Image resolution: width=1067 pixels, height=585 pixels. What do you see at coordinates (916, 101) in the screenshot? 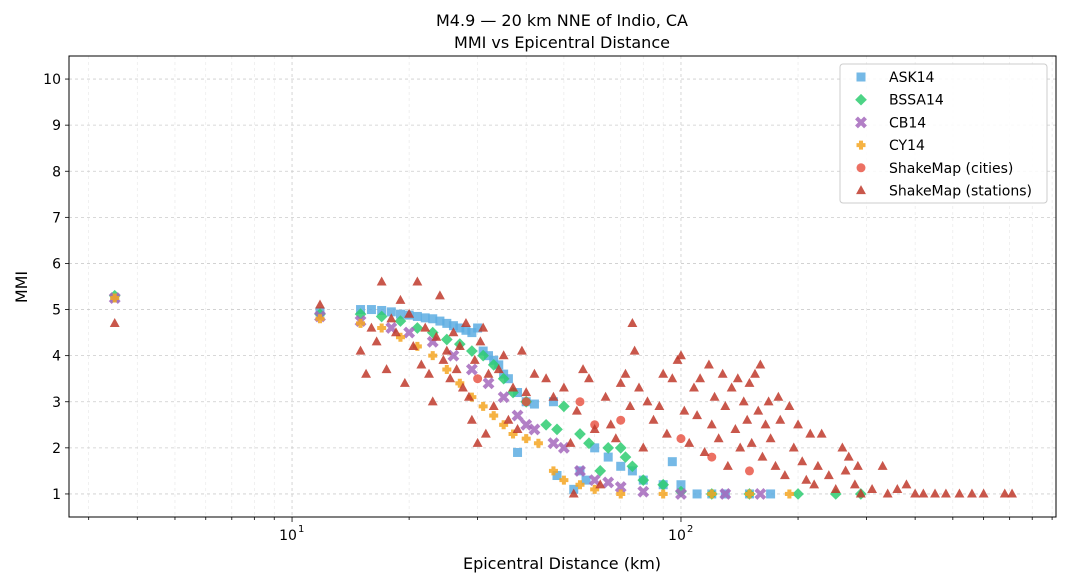
I see `legend-label: BSSA14` at bounding box center [916, 101].